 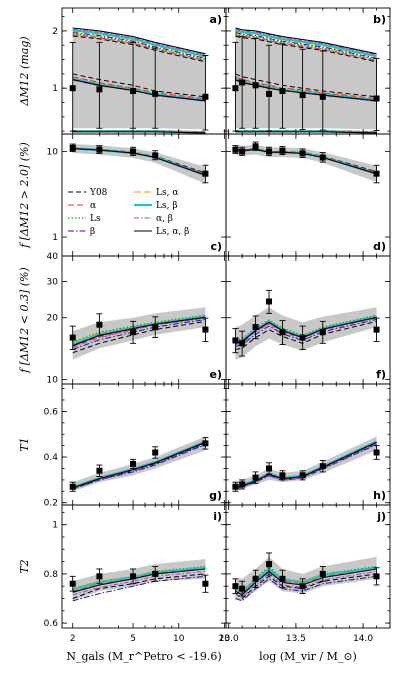 I want to click on panel-letter: i), so click(x=217, y=516).